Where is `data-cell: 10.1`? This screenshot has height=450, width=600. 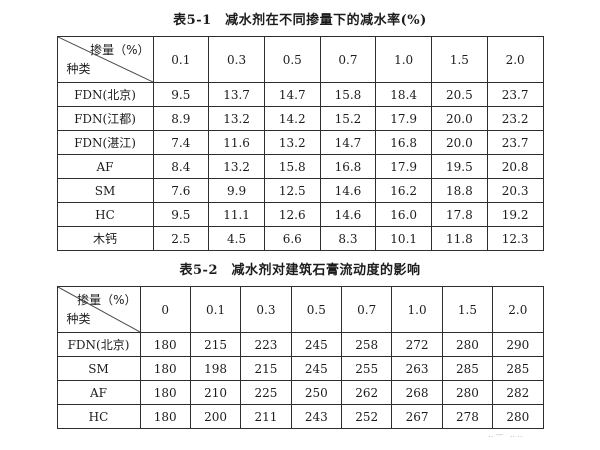
data-cell: 10.1 is located at coordinates (404, 238).